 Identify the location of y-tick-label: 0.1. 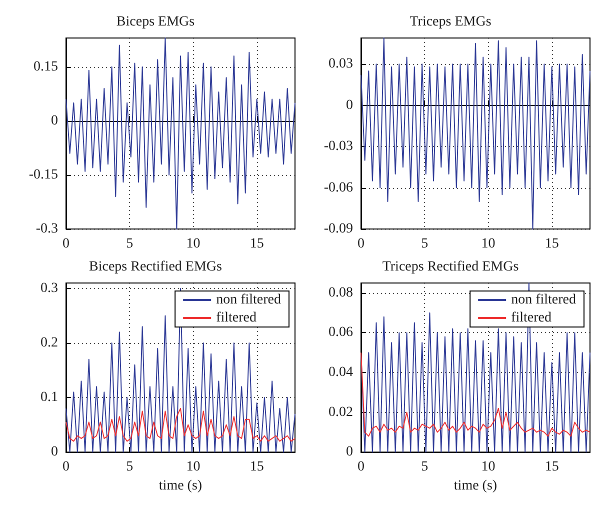
(49, 398).